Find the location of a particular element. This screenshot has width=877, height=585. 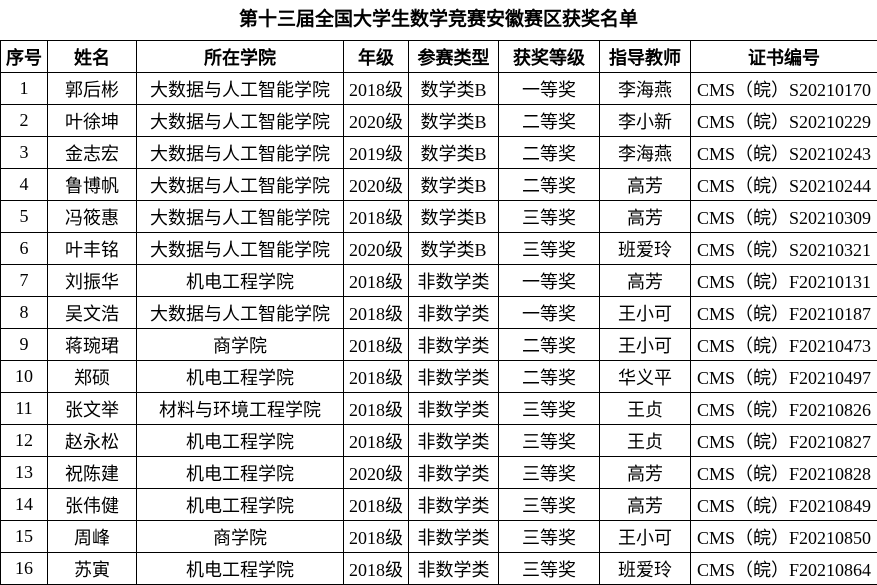

table-cell: 11 is located at coordinates (24, 408).